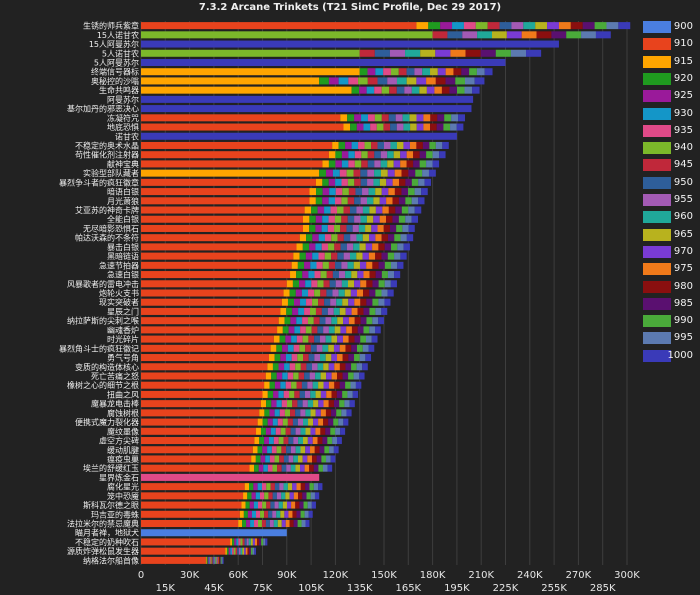  What do you see at coordinates (111, 468) in the screenshot?
I see `category-label: 埃兰的舒缓红玉` at bounding box center [111, 468].